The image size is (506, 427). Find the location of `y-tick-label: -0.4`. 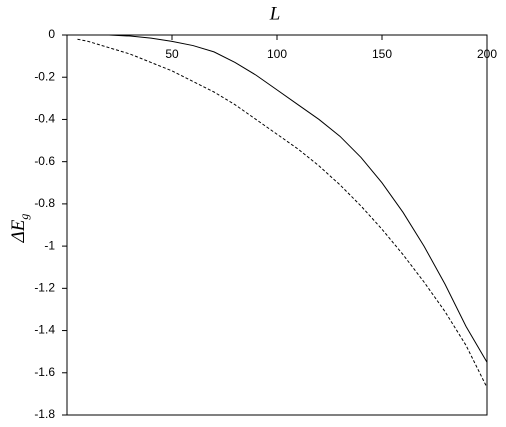

y-tick-label: -0.4 is located at coordinates (44, 119).